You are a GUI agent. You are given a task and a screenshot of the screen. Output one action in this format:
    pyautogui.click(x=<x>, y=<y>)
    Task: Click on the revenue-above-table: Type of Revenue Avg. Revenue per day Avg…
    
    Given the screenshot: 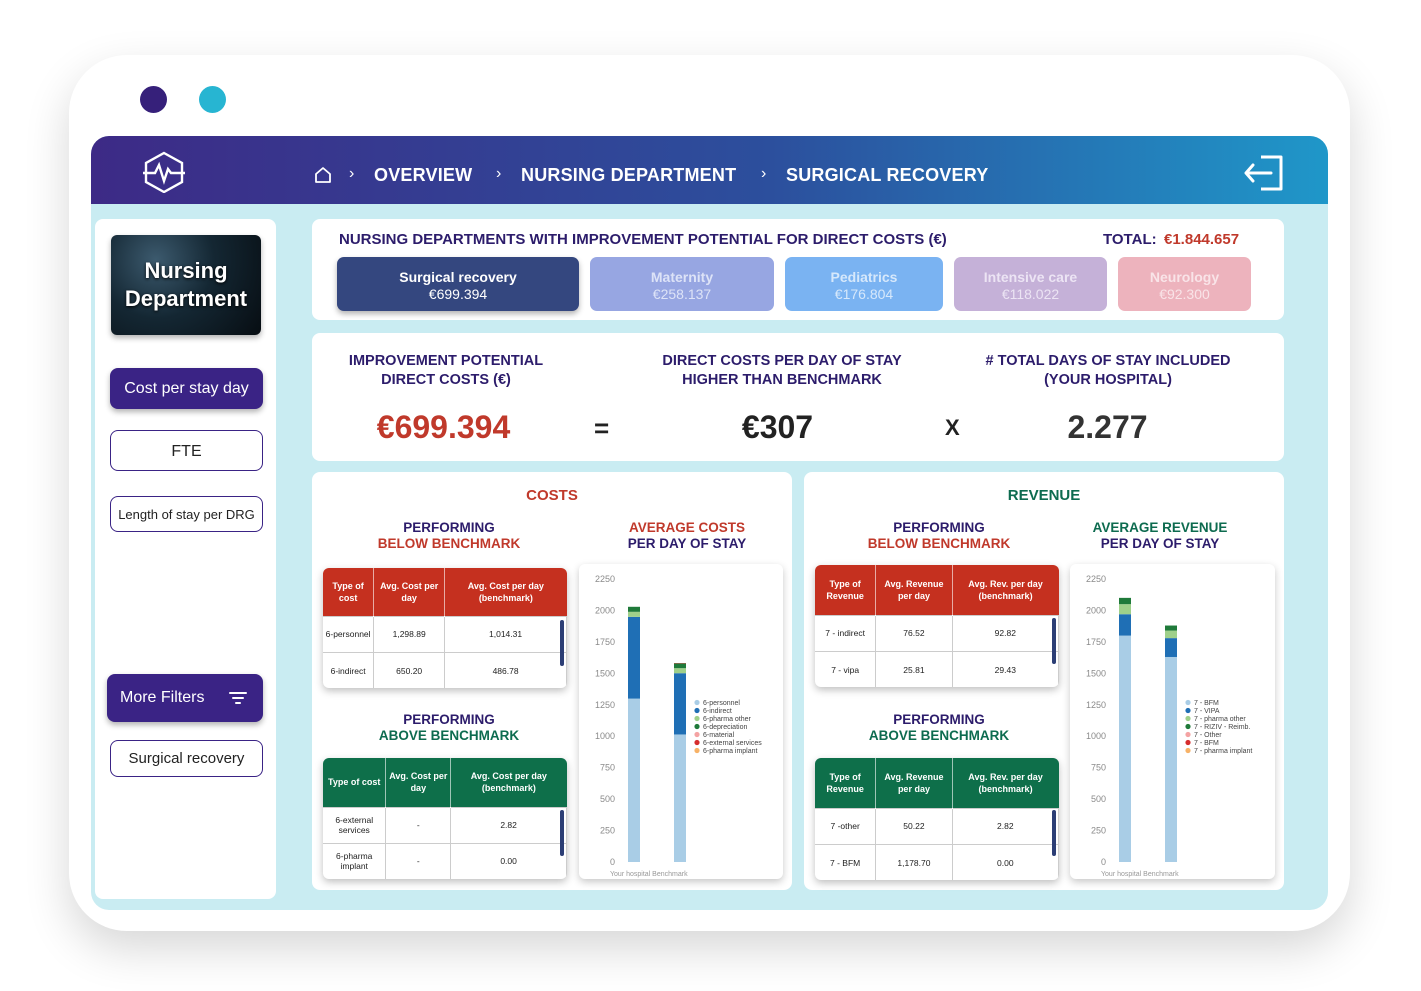 What is the action you would take?
    pyautogui.click(x=937, y=819)
    